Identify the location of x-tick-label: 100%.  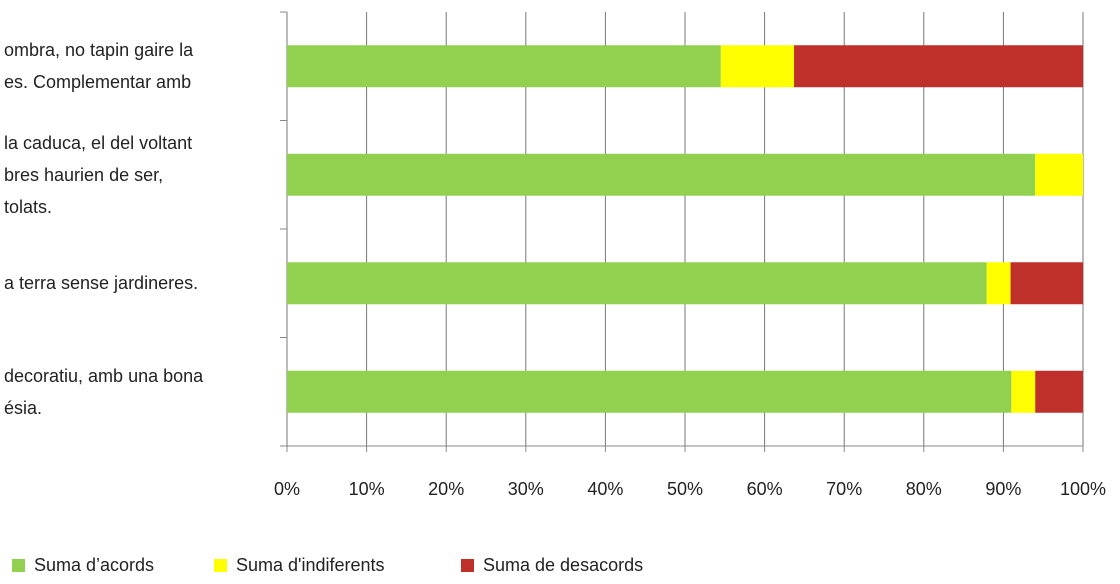
(1083, 489).